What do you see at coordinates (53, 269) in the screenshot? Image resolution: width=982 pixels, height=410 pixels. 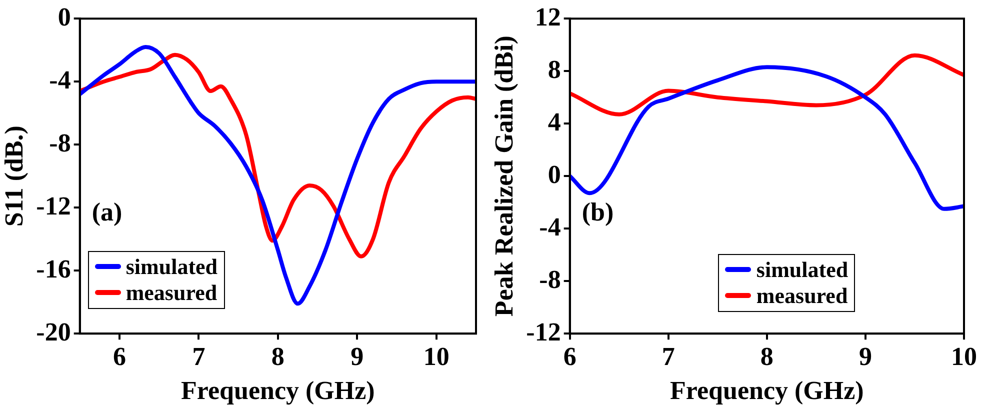 I see `y-tick-label: -16` at bounding box center [53, 269].